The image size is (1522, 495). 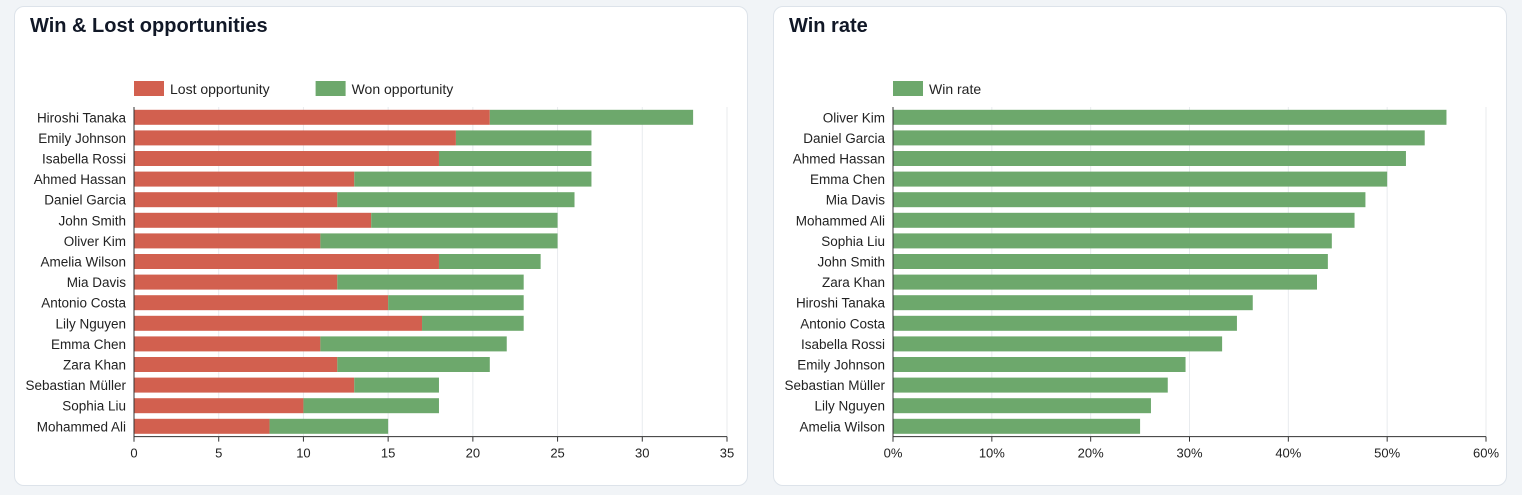 What do you see at coordinates (1039, 364) in the screenshot?
I see `bar-win-rate-emily-johnson` at bounding box center [1039, 364].